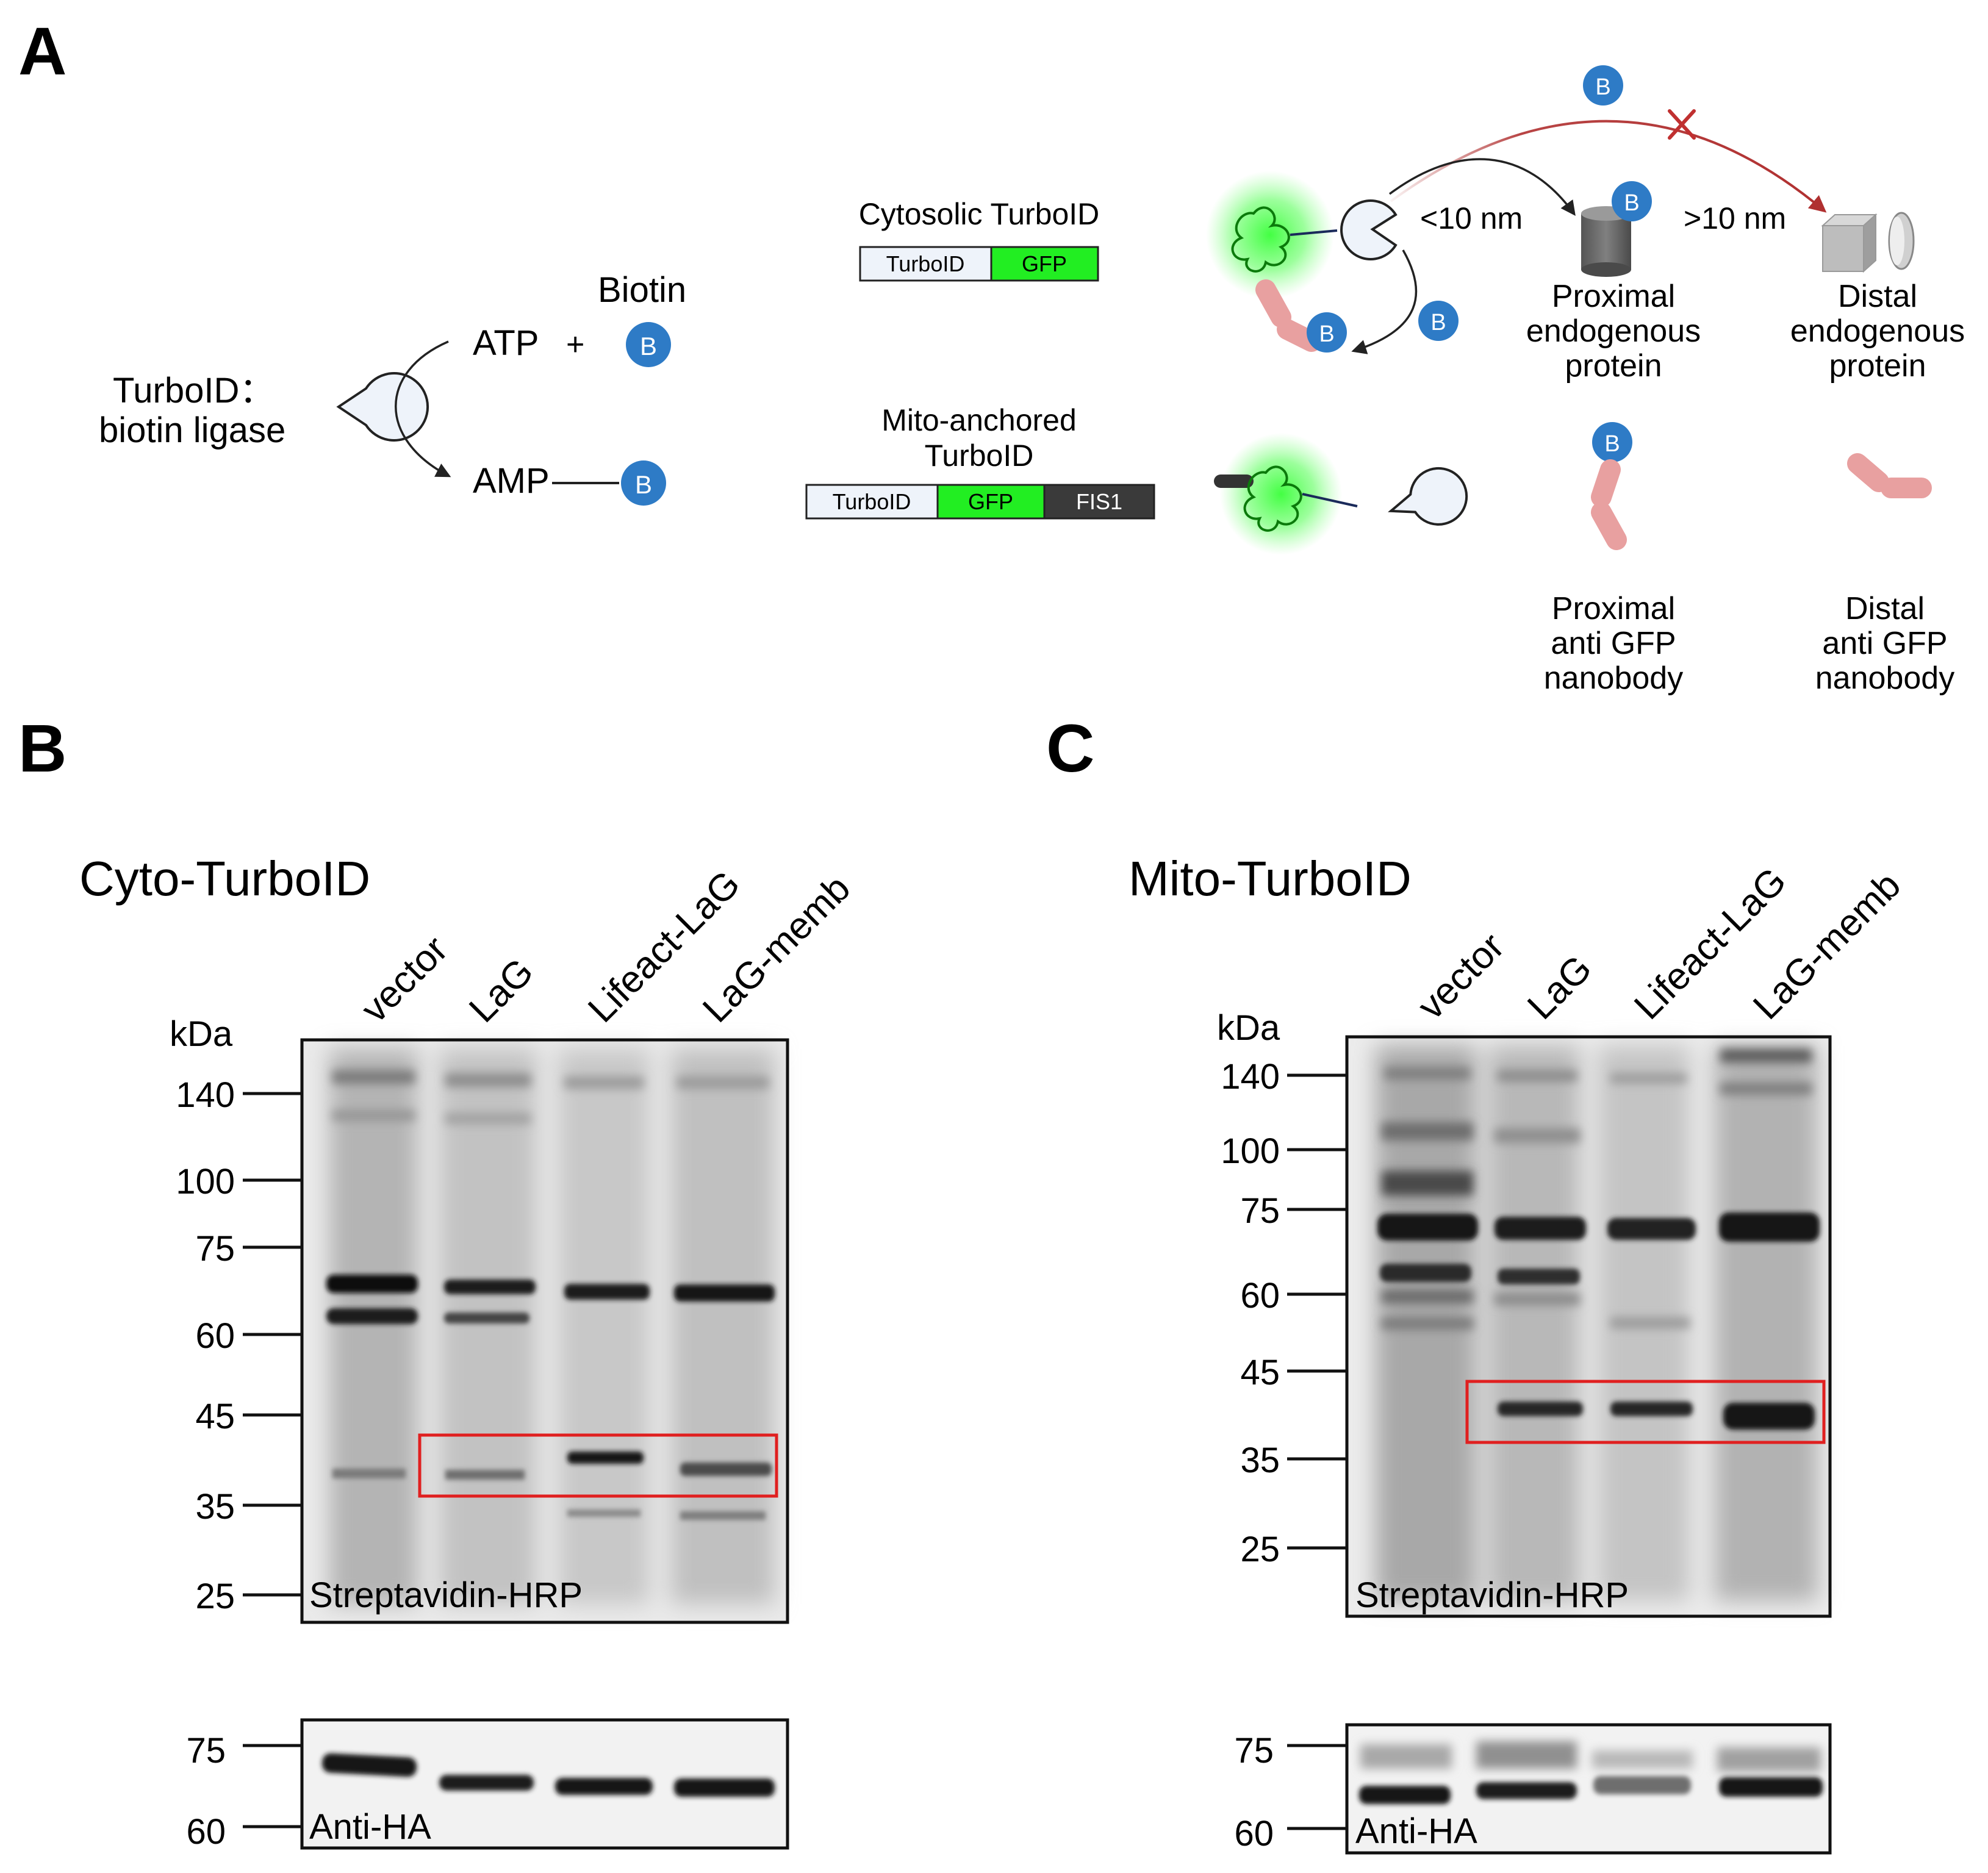 Image resolution: width=1988 pixels, height=1873 pixels. Describe the element at coordinates (1885, 608) in the screenshot. I see `distal-nanobody-line1: Distal` at that location.